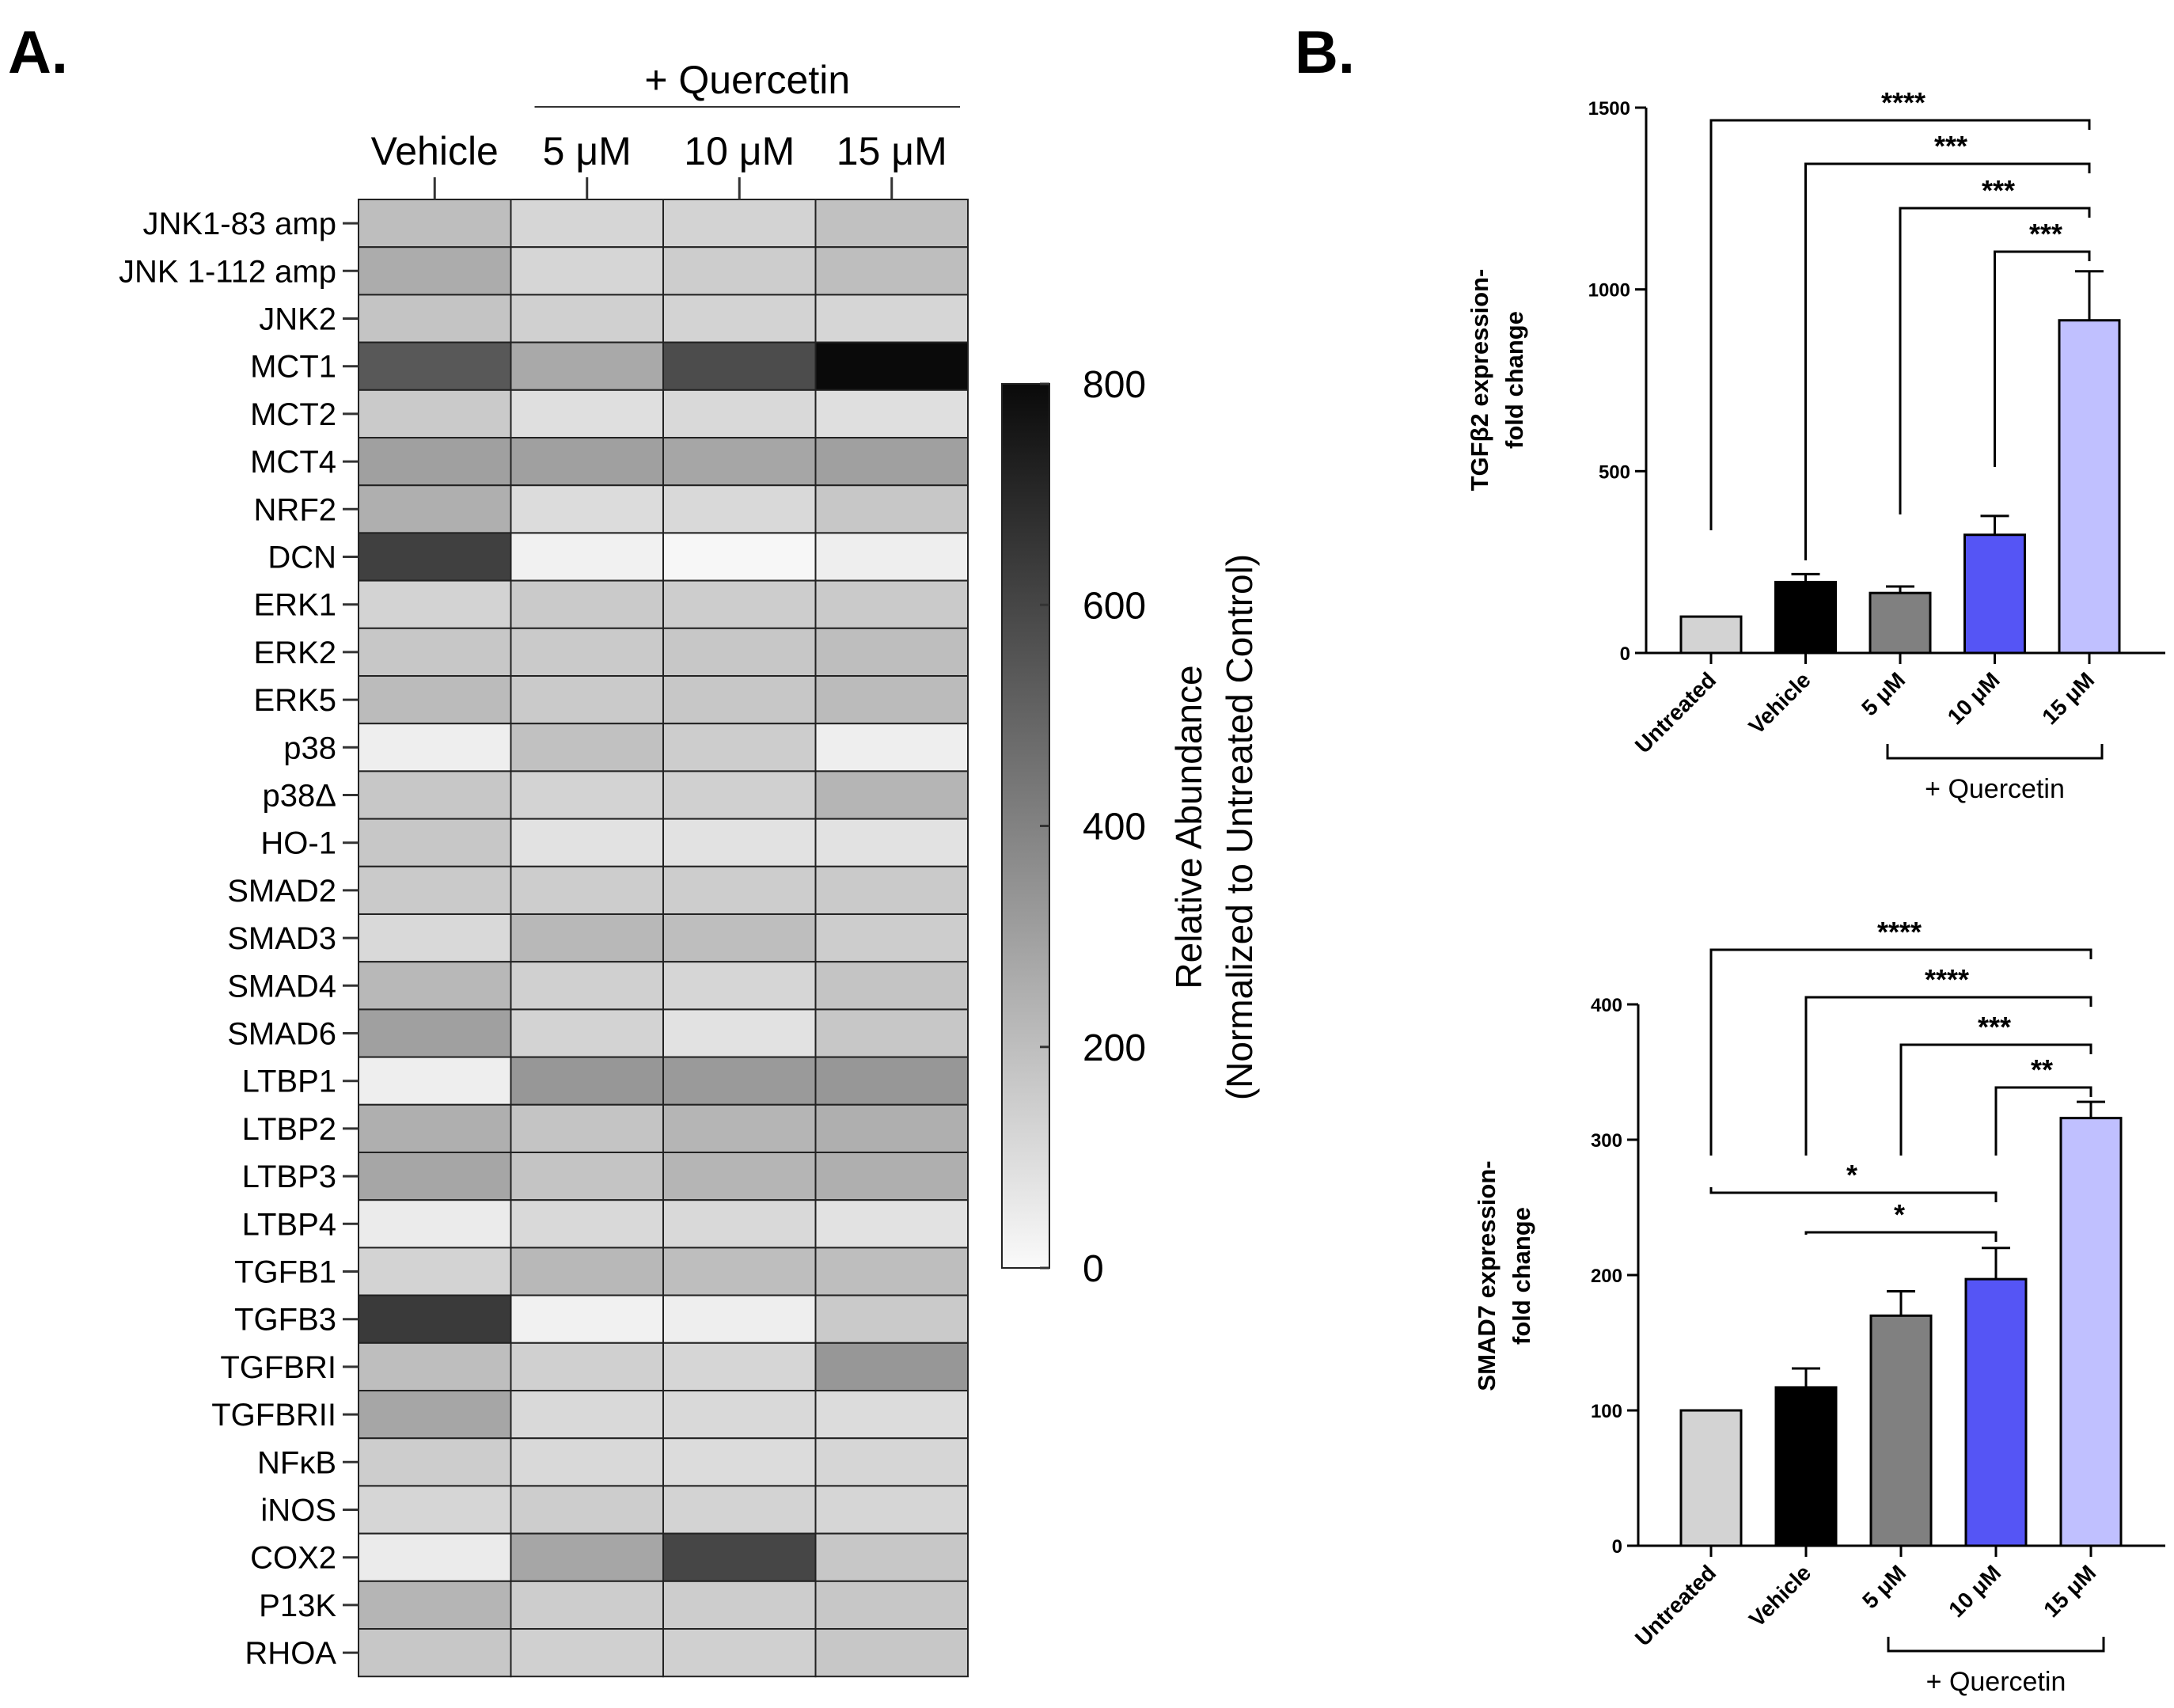  I want to click on y-tick-label: 500, so click(1614, 472).